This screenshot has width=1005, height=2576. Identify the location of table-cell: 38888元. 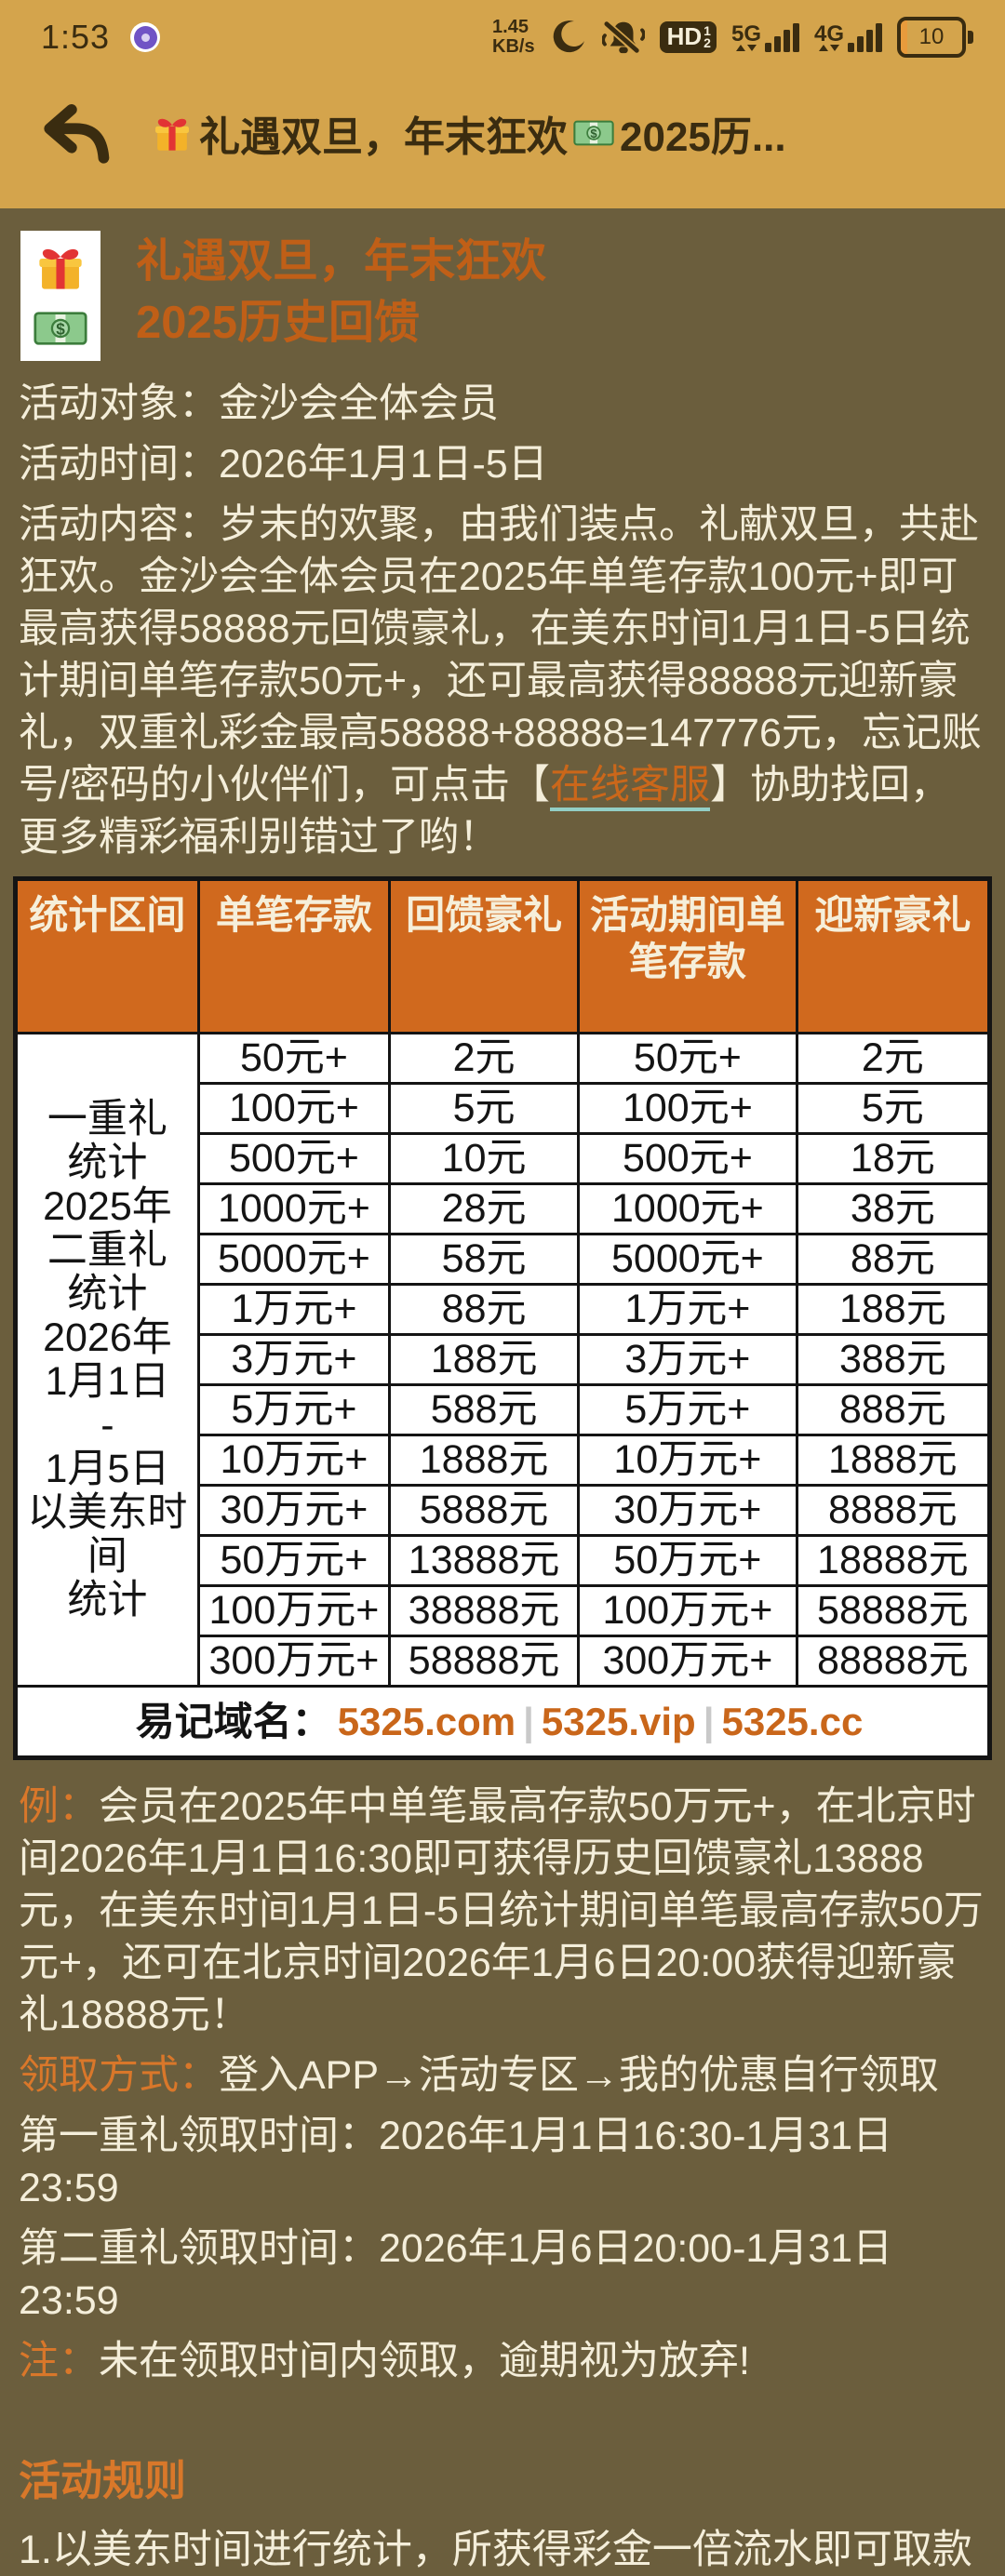
(484, 1610).